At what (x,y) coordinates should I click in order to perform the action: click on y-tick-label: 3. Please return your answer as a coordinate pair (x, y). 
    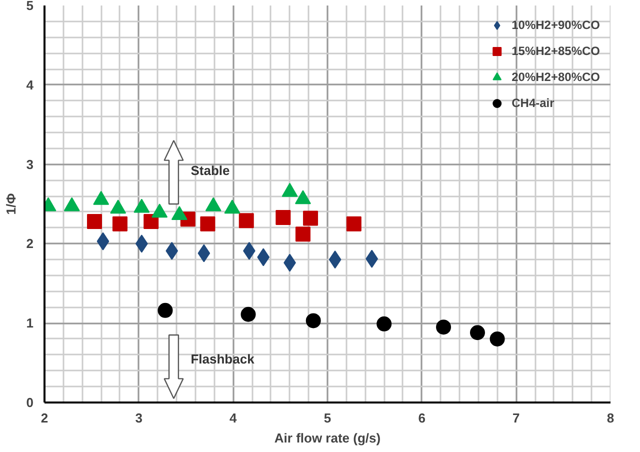
    Looking at the image, I should click on (30, 164).